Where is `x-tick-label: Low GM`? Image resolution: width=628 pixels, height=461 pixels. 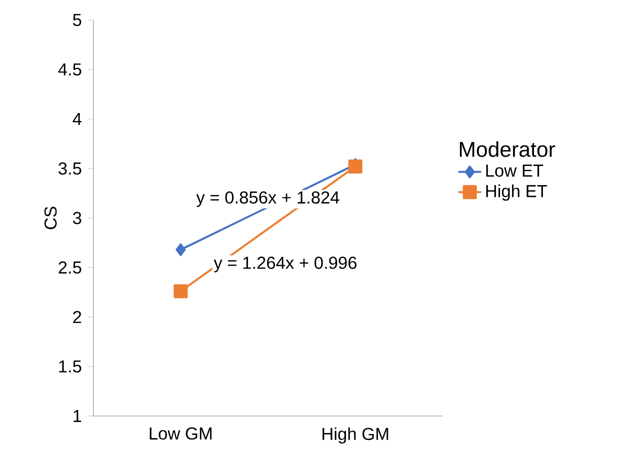 x-tick-label: Low GM is located at coordinates (181, 433).